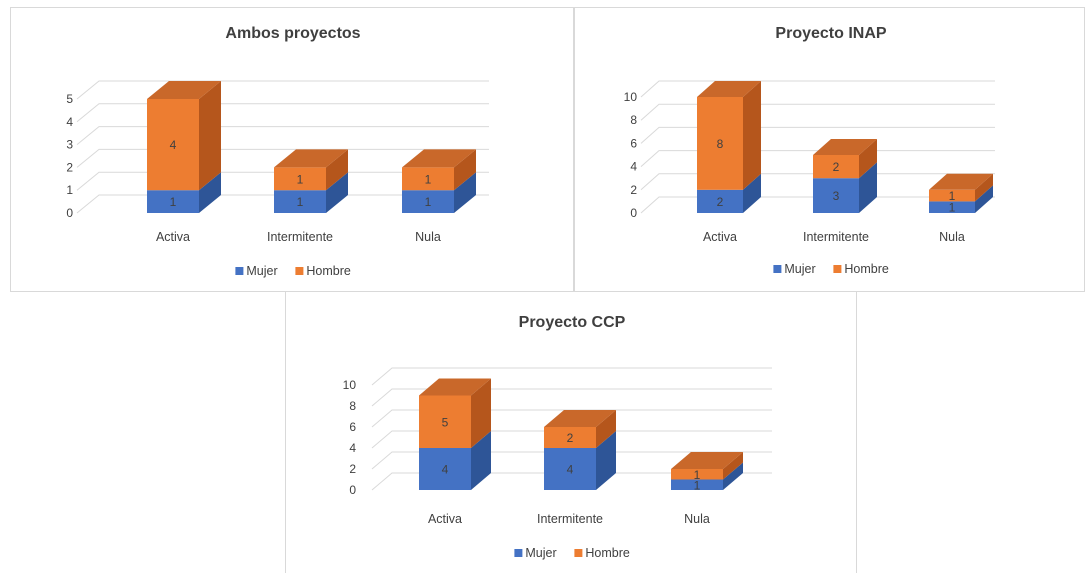 This screenshot has width=1086, height=574. I want to click on y-tick-label: 3, so click(69, 145).